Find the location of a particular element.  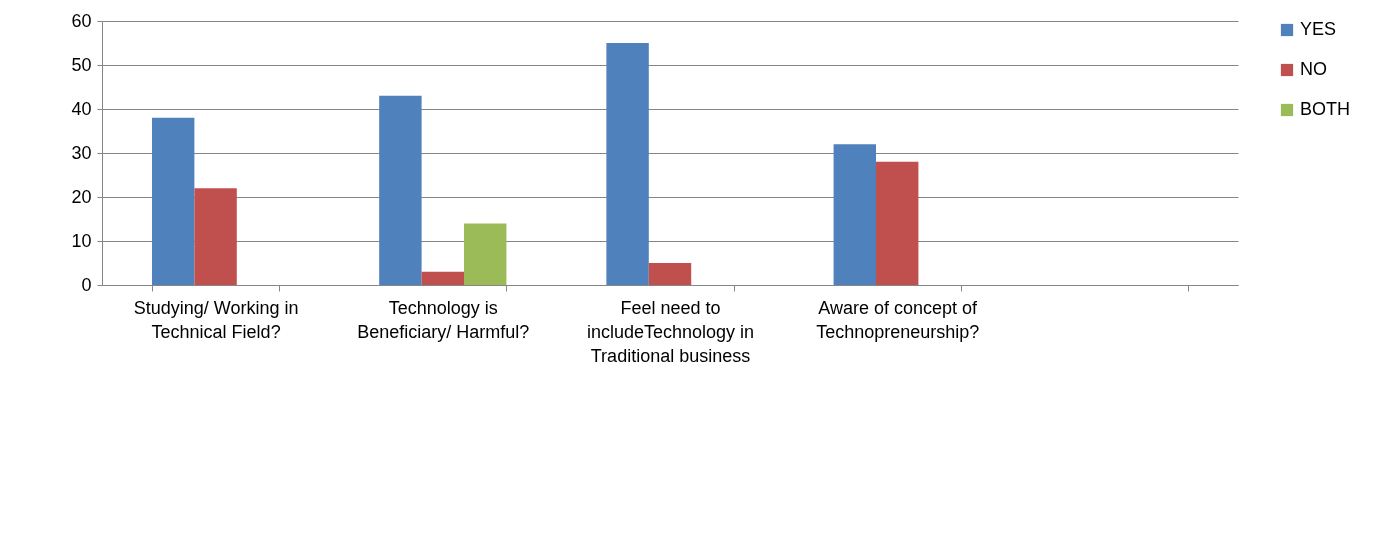

y-tick-label: 60 is located at coordinates (81, 20).